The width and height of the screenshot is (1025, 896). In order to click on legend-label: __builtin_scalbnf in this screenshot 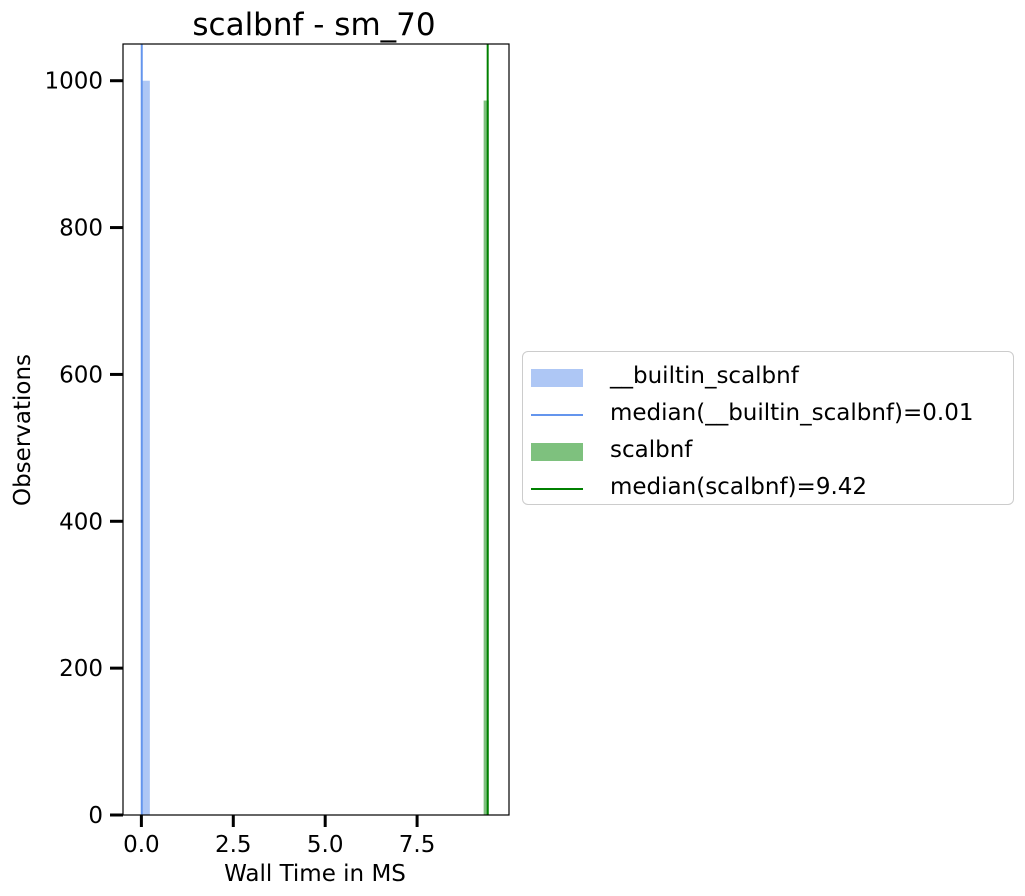, I will do `click(704, 376)`.